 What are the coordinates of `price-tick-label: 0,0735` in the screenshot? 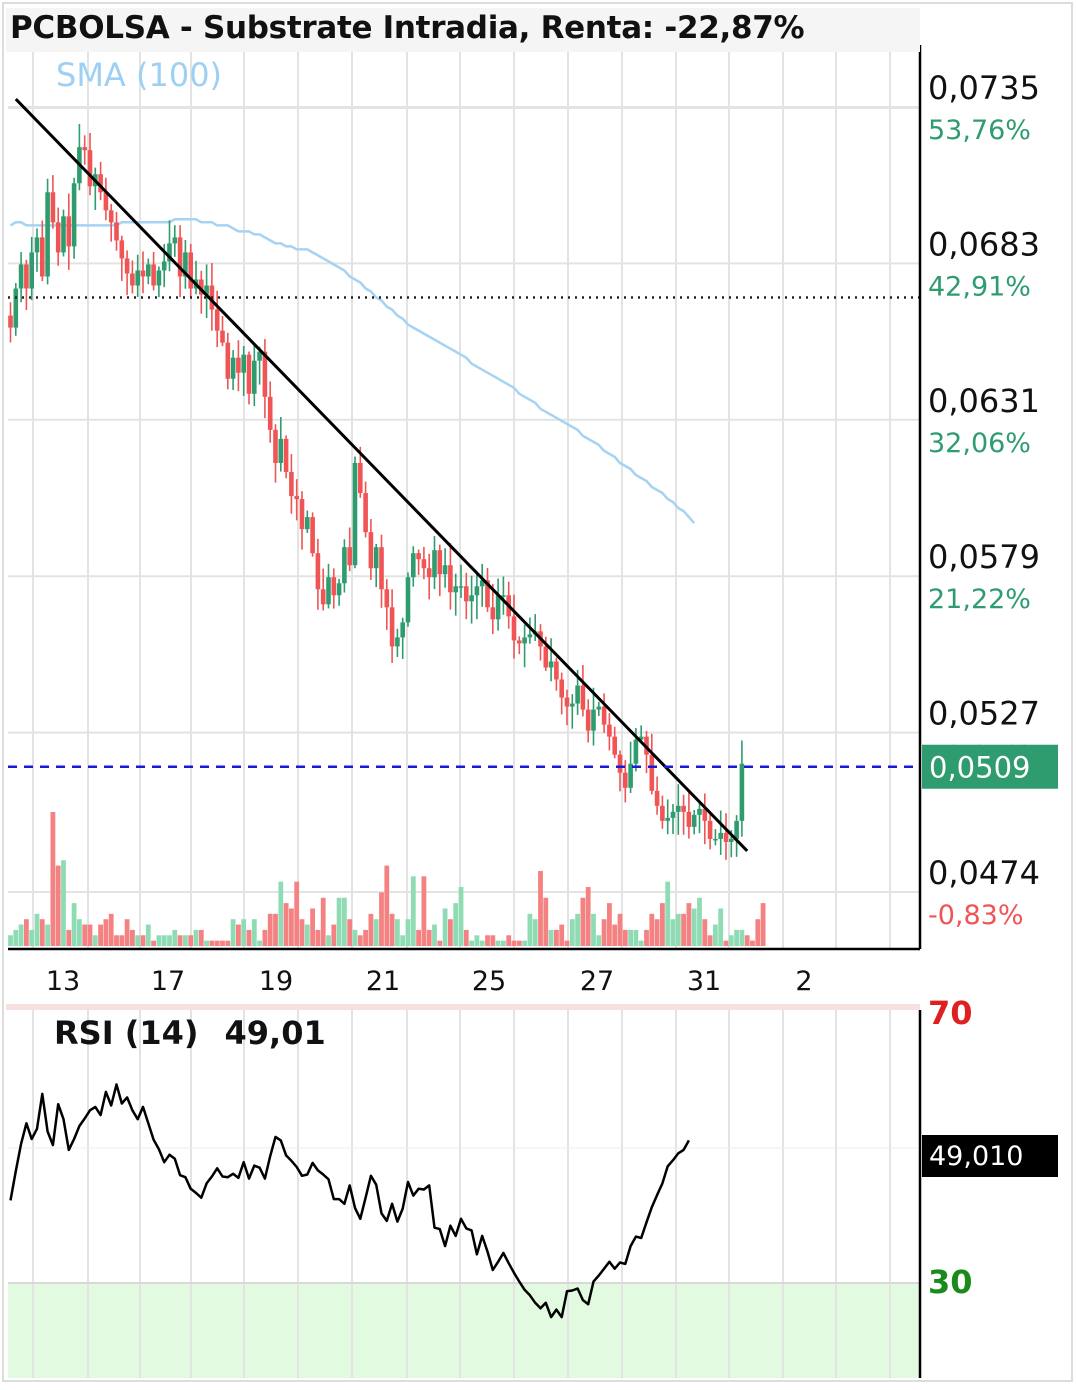 It's located at (984, 88).